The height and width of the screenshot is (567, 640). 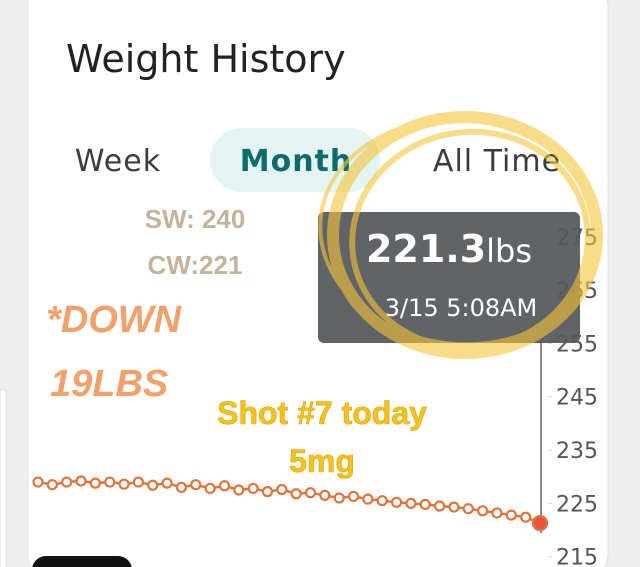 I want to click on shot-note: 5mg, so click(x=322, y=461).